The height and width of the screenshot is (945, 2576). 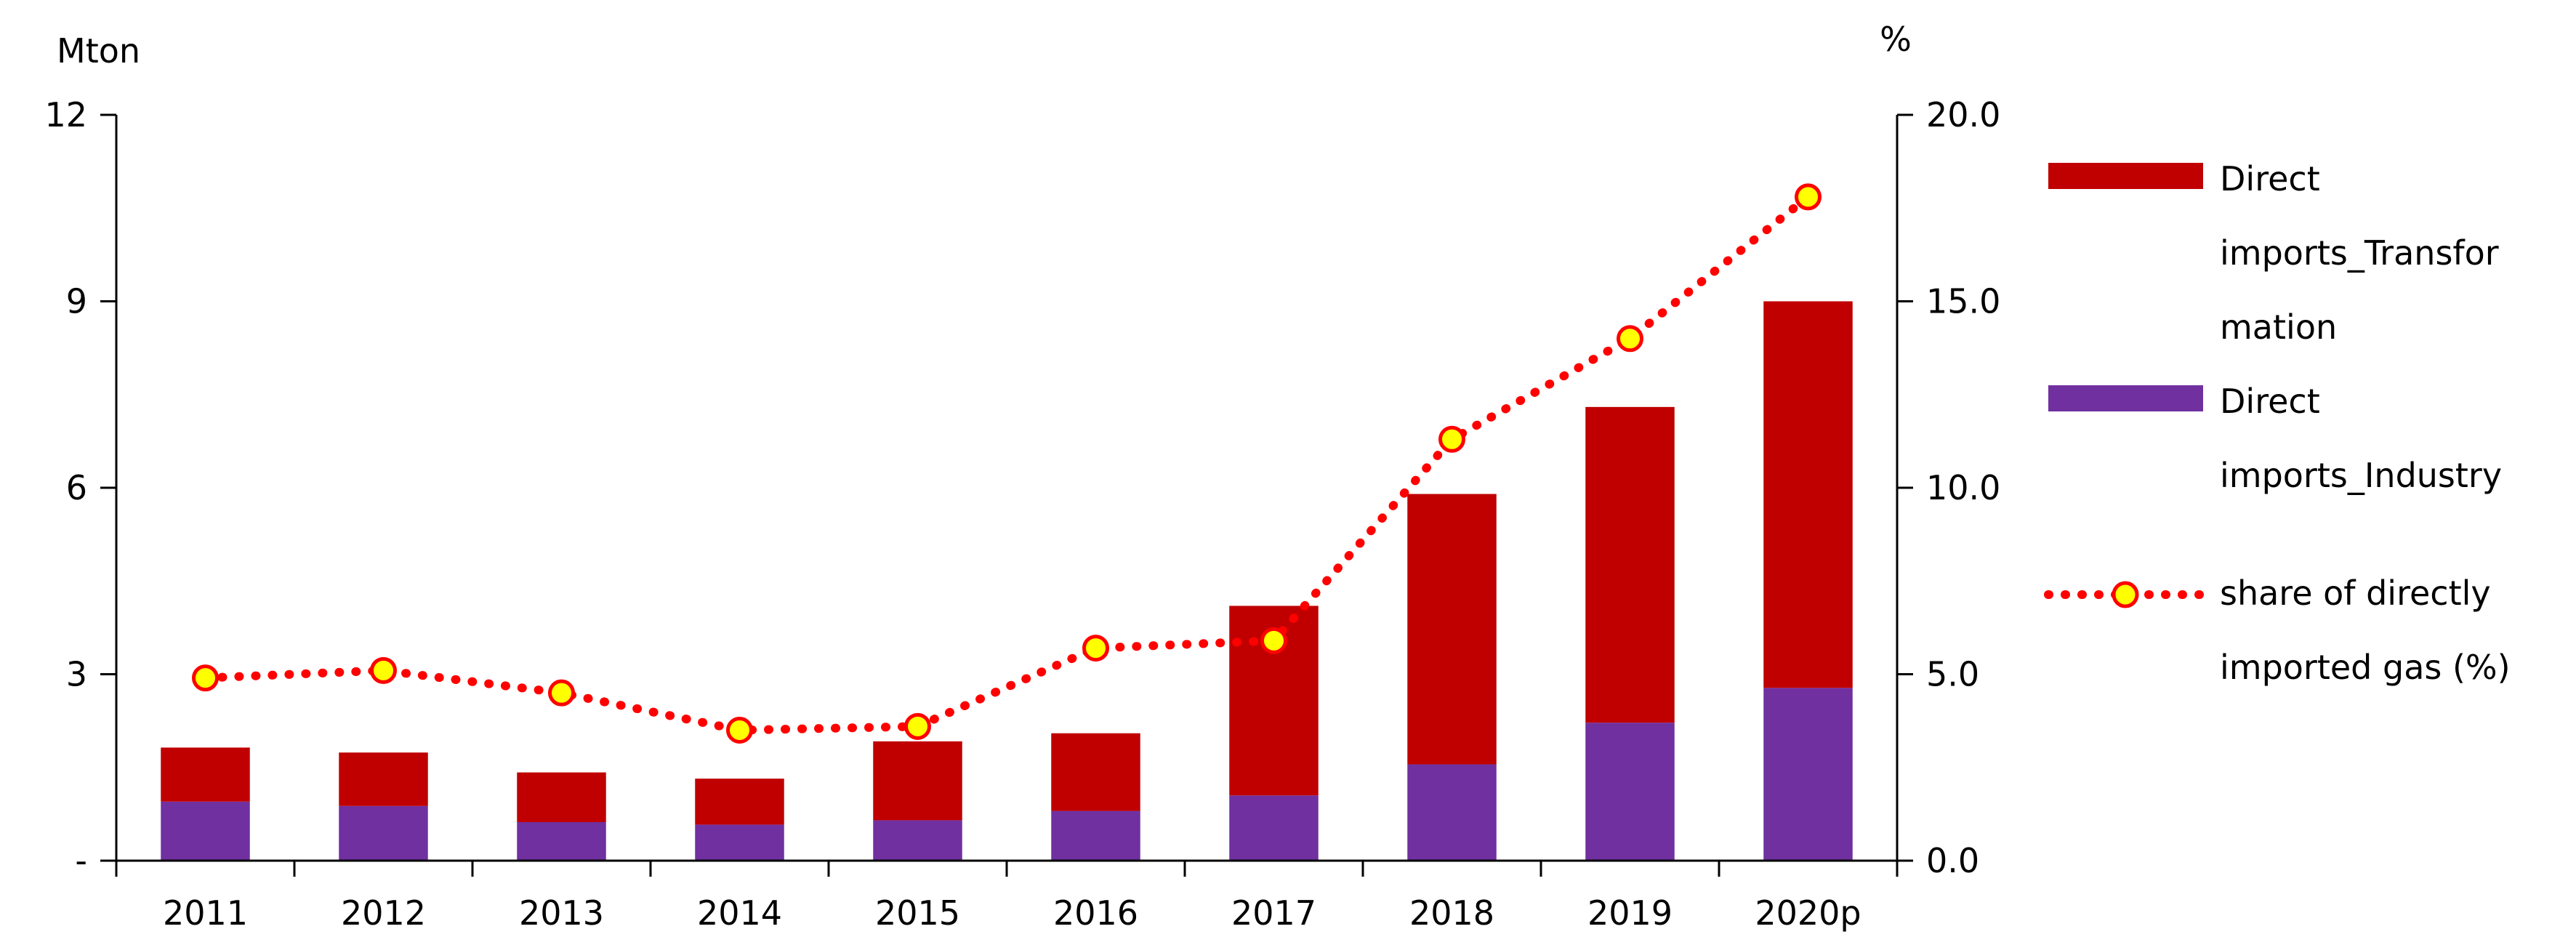 What do you see at coordinates (2355, 593) in the screenshot?
I see `legend-label: share of directly` at bounding box center [2355, 593].